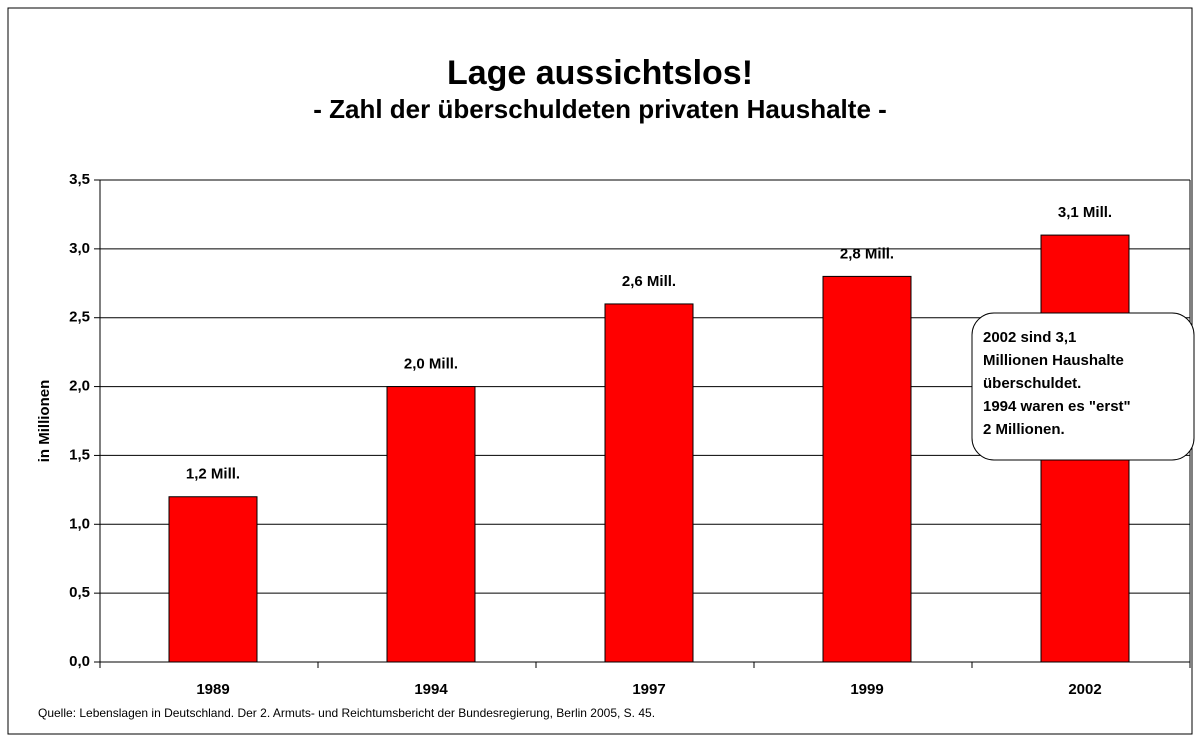 This screenshot has height=742, width=1200. What do you see at coordinates (431, 364) in the screenshot?
I see `data-label: 2,0 Mill.` at bounding box center [431, 364].